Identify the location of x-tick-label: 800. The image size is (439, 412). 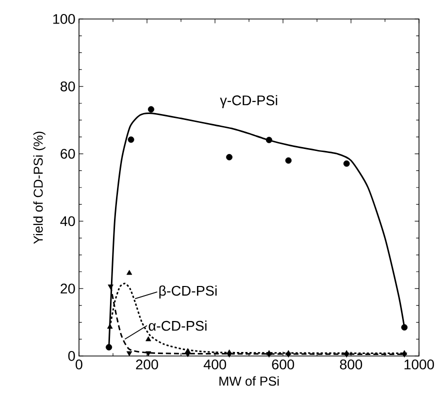
(351, 365).